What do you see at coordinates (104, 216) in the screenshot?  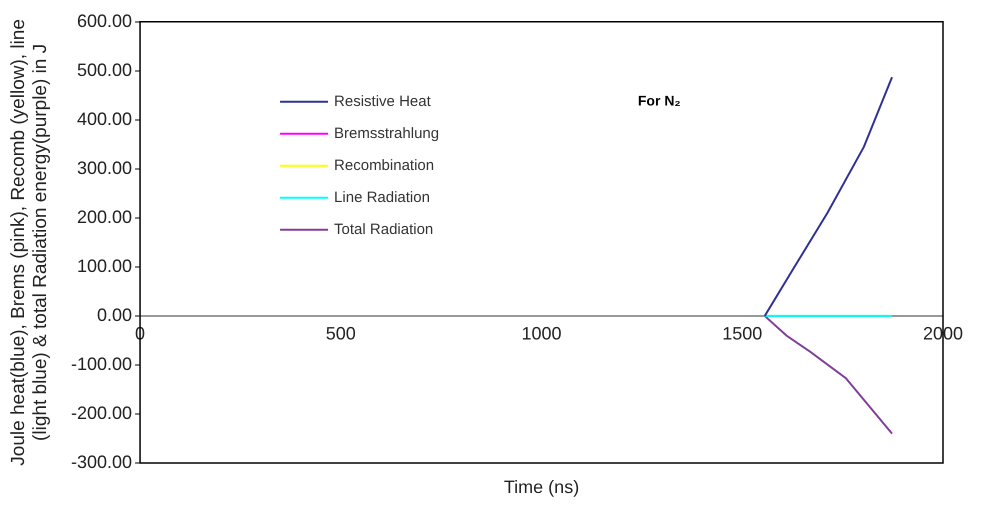 I see `y-tick-label: 200.00` at bounding box center [104, 216].